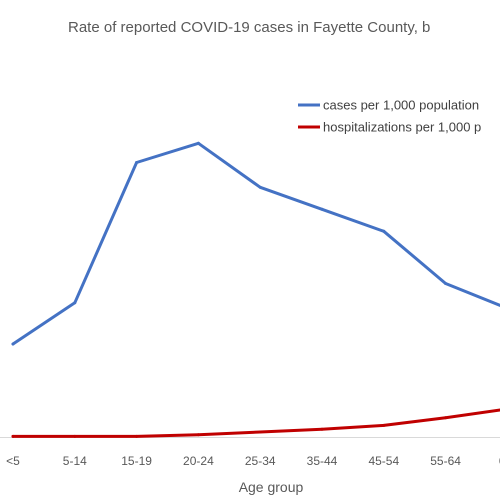 The image size is (500, 500). What do you see at coordinates (445, 461) in the screenshot?
I see `x-tick-label: 55-64` at bounding box center [445, 461].